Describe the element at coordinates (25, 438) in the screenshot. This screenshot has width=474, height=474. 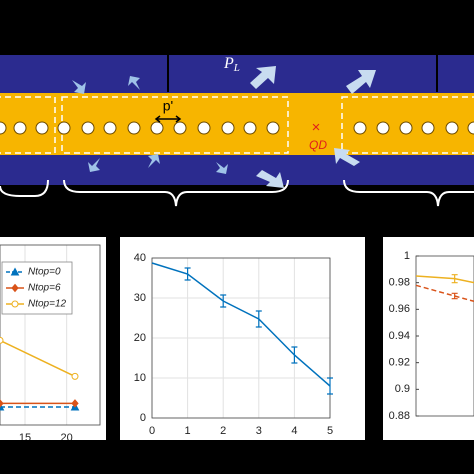
I see `x-tick-label: 15` at that location.